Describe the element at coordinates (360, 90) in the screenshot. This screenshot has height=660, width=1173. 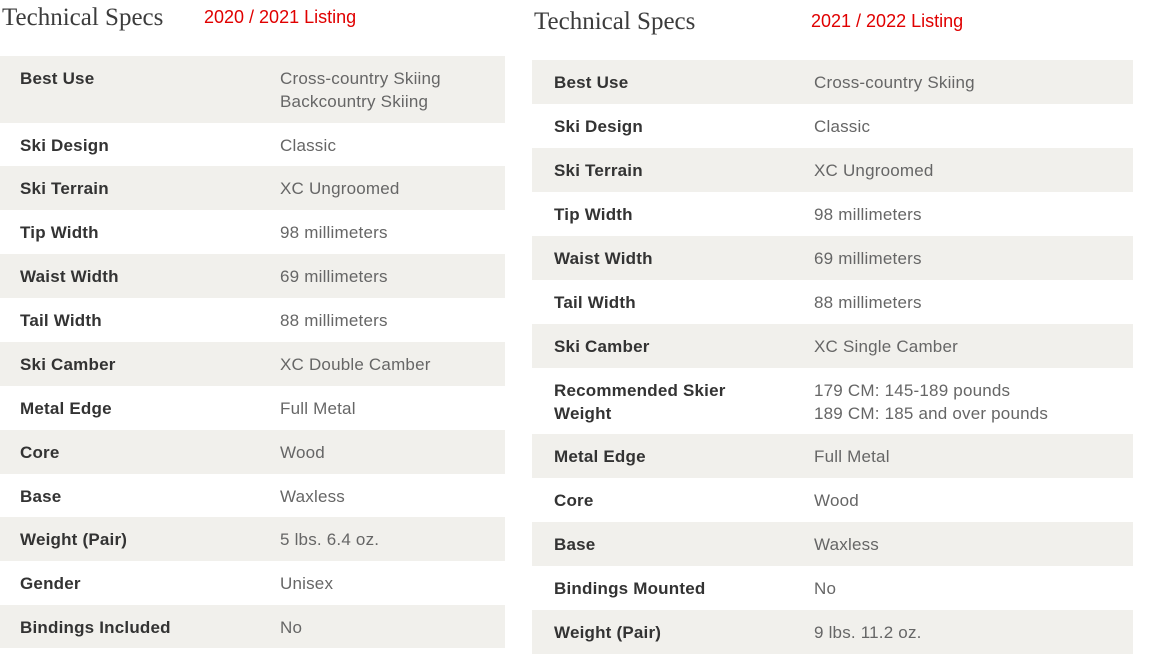
I see `spec-value: Cross-country Skiing Backcountry Skiing` at that location.